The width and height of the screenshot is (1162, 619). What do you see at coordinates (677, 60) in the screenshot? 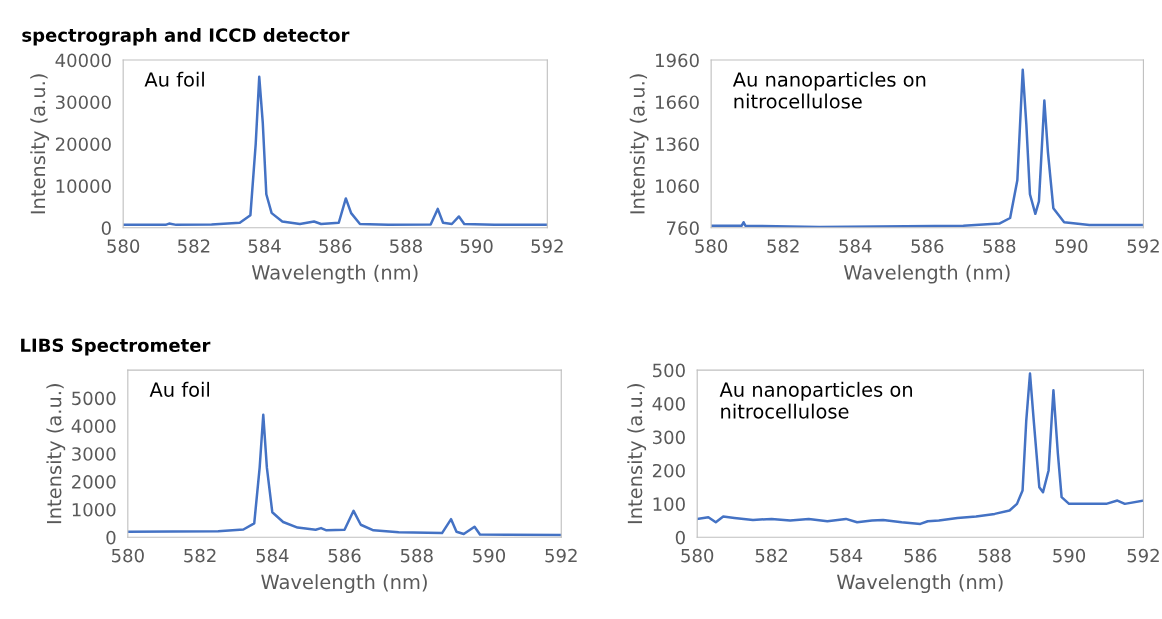
I see `y-tick-label: 1960` at bounding box center [677, 60].